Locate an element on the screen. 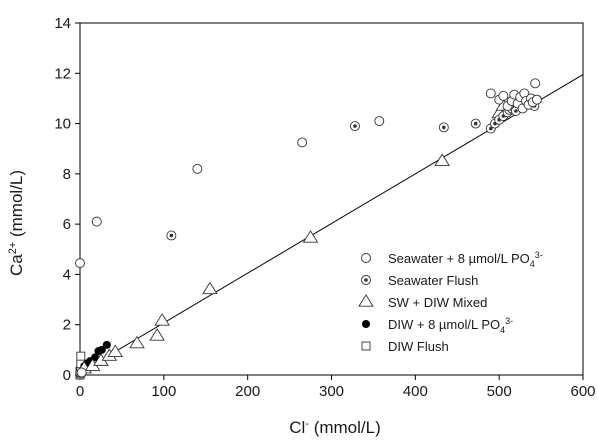  y-tick-label: 0 is located at coordinates (67, 375).